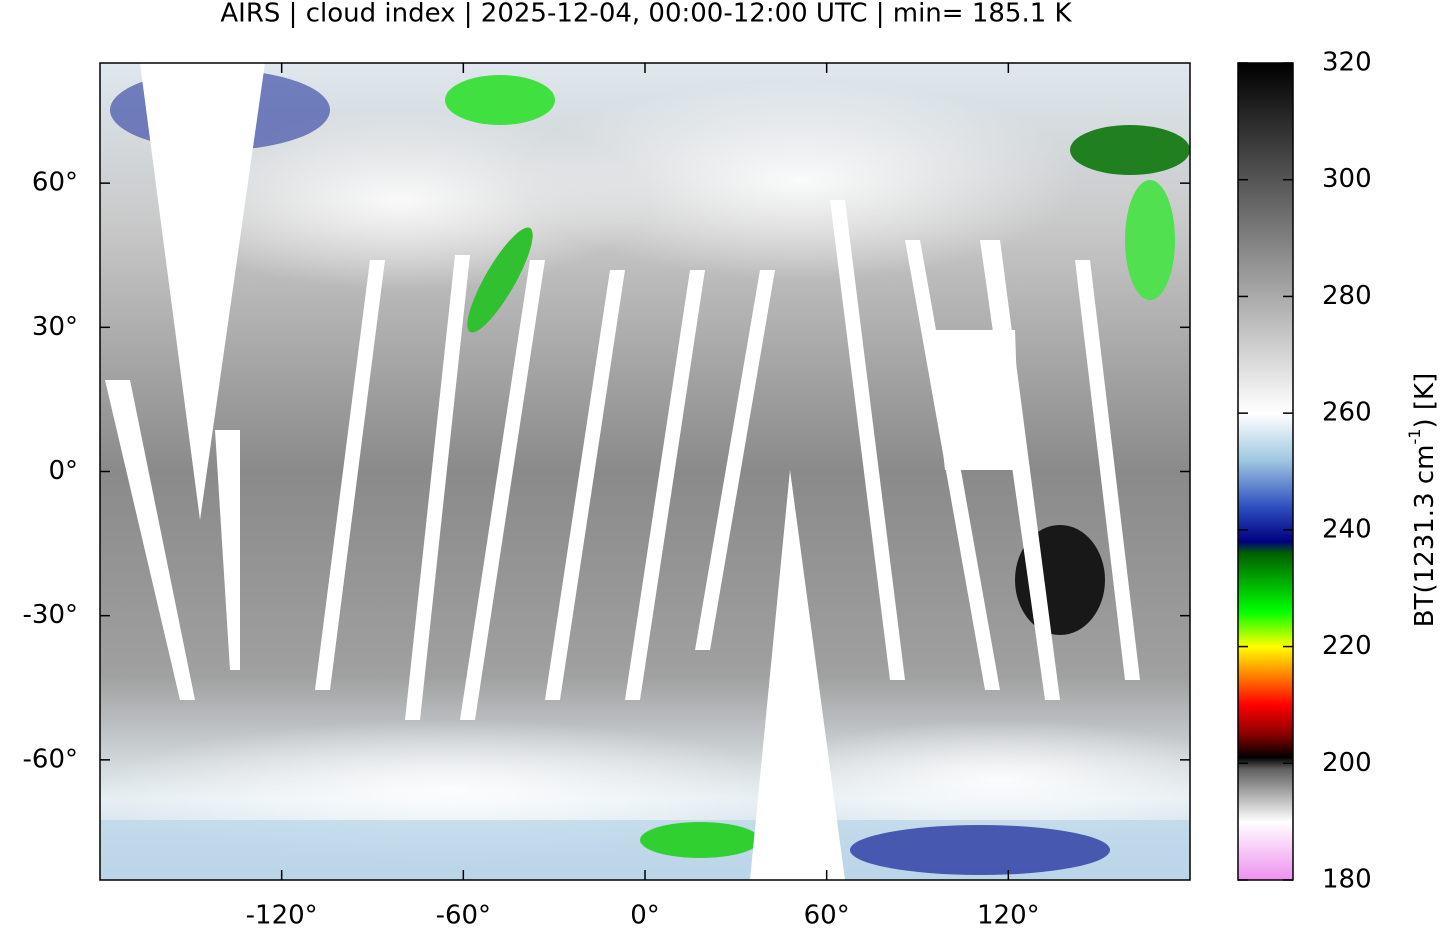 The height and width of the screenshot is (930, 1442). Describe the element at coordinates (63, 471) in the screenshot. I see `y-tick-label: 0°` at that location.